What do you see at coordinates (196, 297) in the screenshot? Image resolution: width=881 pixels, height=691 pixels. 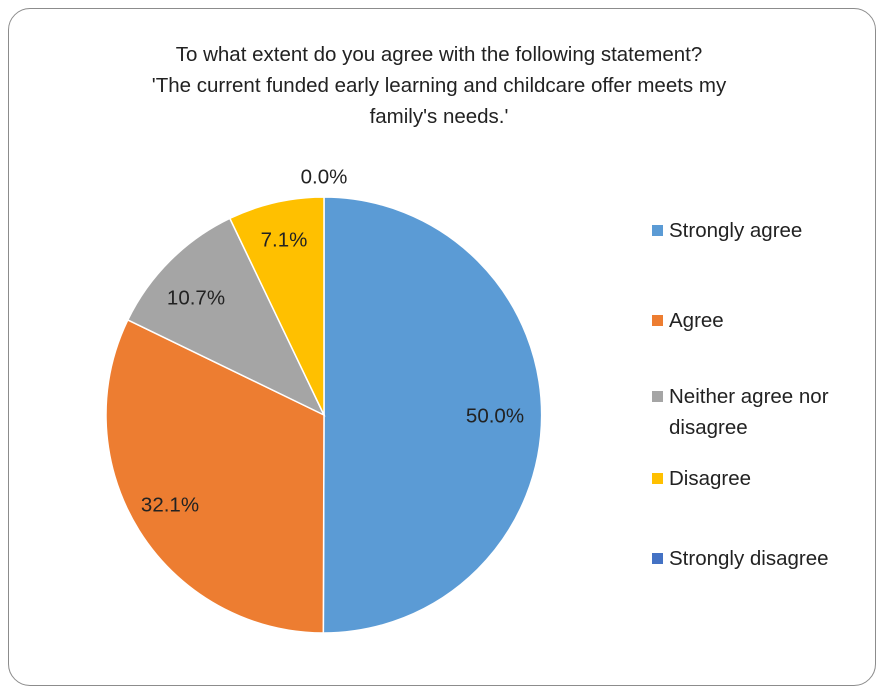 I see `data-label-neither: 10.7%` at bounding box center [196, 297].